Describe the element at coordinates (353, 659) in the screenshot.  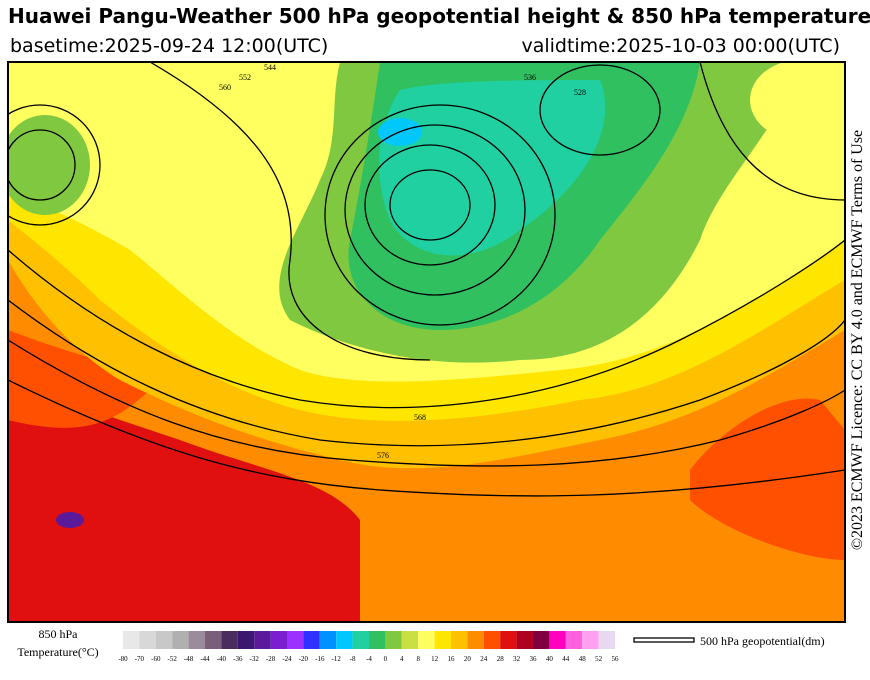
I see `colorbar-tick: -8` at that location.